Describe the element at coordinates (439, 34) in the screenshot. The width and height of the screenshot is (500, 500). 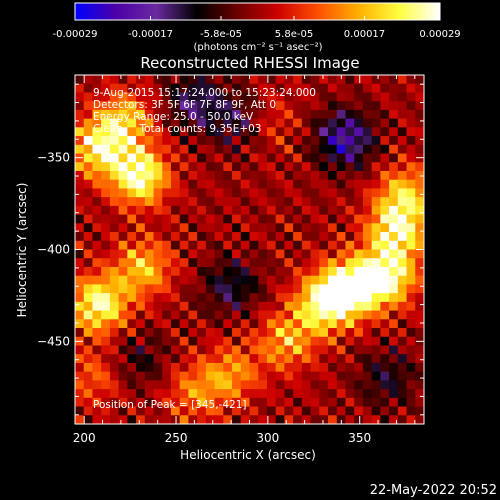
I see `colorbar-tick-label: 0.00029` at that location.